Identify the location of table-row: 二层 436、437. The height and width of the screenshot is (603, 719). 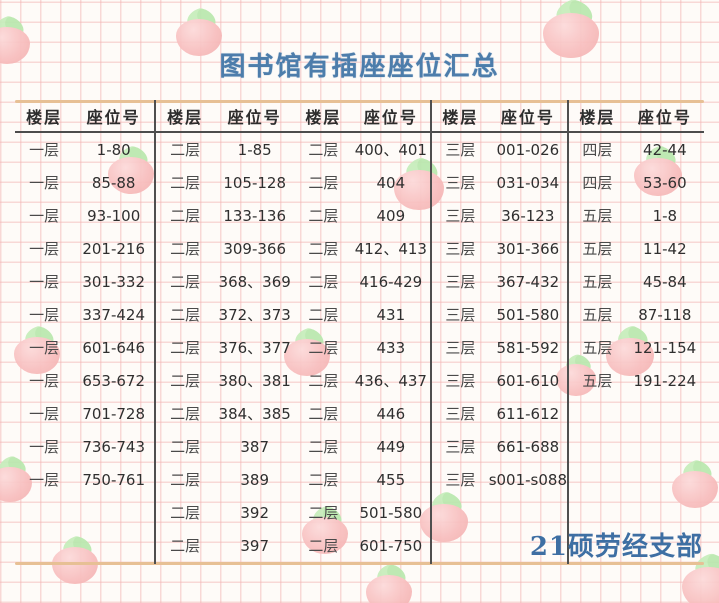
(362, 380).